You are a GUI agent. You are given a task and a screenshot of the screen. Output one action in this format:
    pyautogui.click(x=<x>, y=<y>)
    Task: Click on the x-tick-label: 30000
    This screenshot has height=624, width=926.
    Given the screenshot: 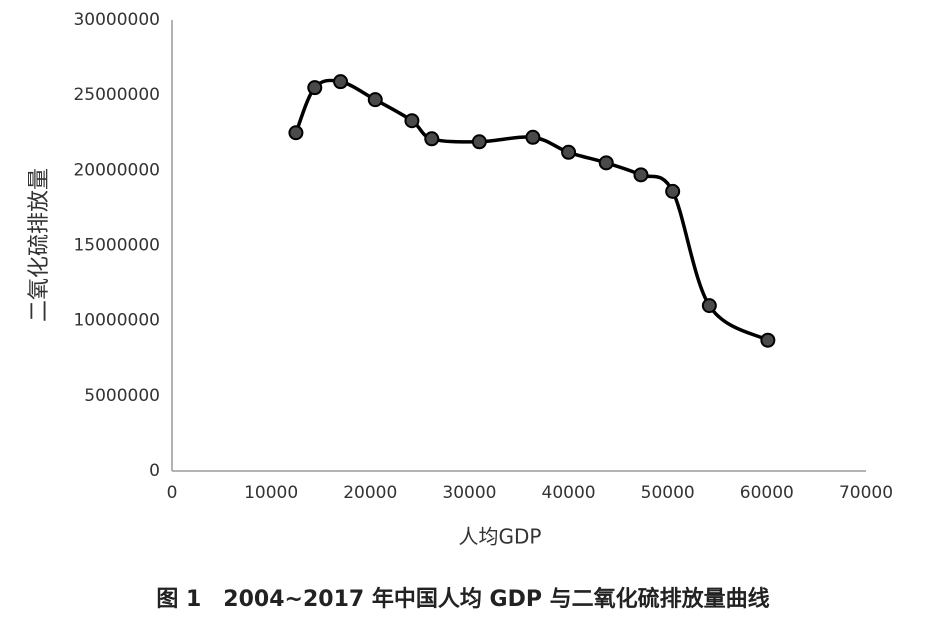 What is the action you would take?
    pyautogui.click(x=469, y=493)
    